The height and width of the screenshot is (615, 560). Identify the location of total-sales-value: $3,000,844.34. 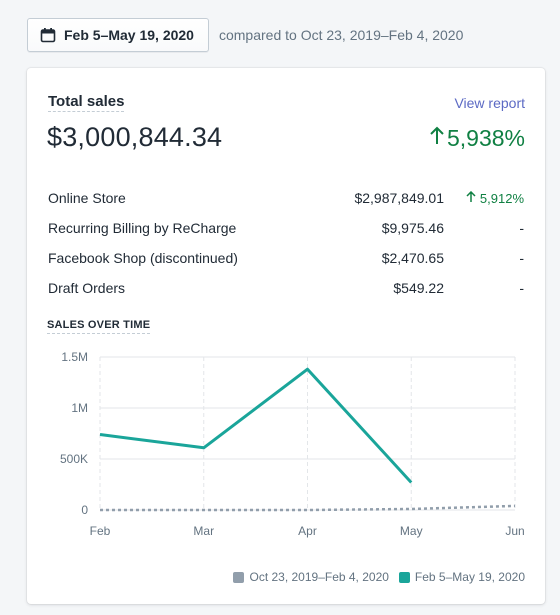
(135, 137).